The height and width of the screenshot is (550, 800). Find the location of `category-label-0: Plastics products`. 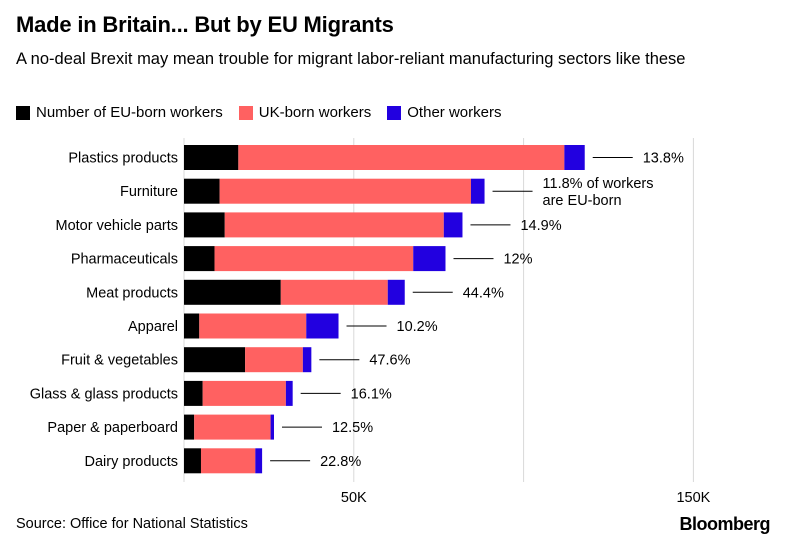

category-label-0: Plastics products is located at coordinates (123, 159).